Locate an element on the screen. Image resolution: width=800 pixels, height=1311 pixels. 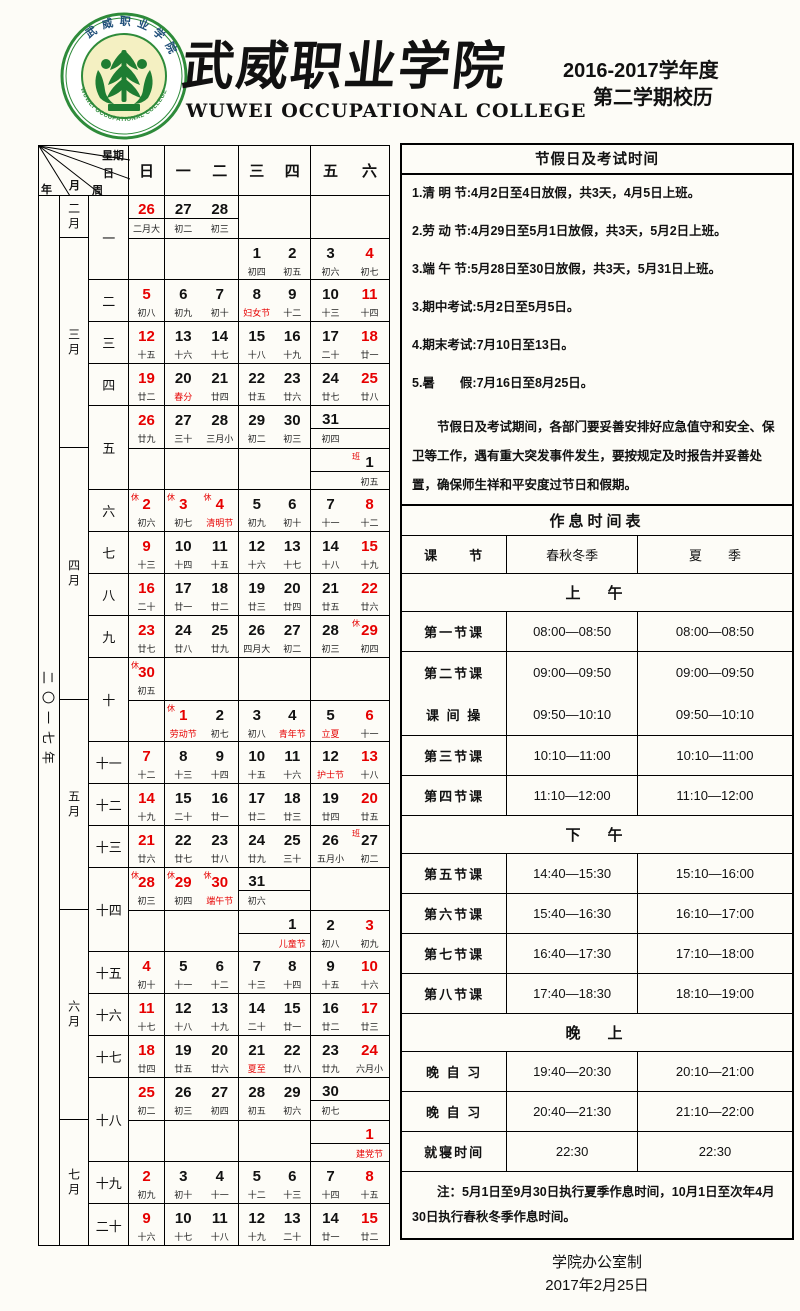
lunar-line: 十三 is located at coordinates (292, 1195).